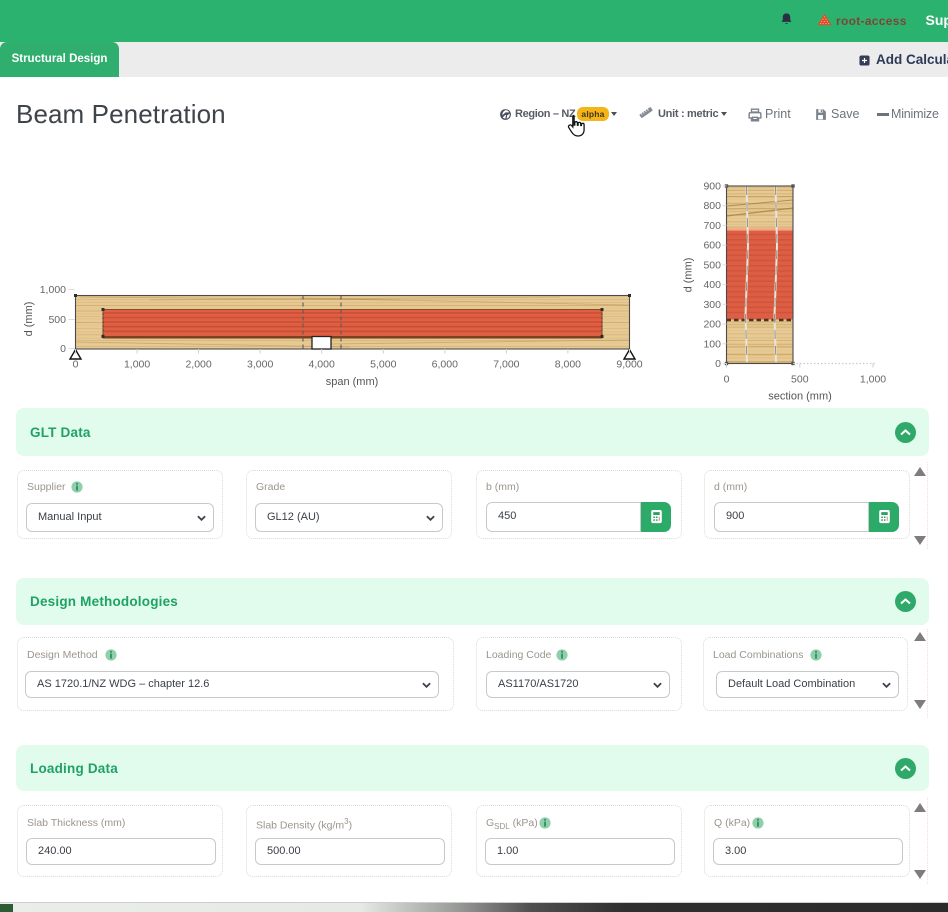 This screenshot has height=912, width=948. I want to click on svg-text: 400, so click(712, 285).